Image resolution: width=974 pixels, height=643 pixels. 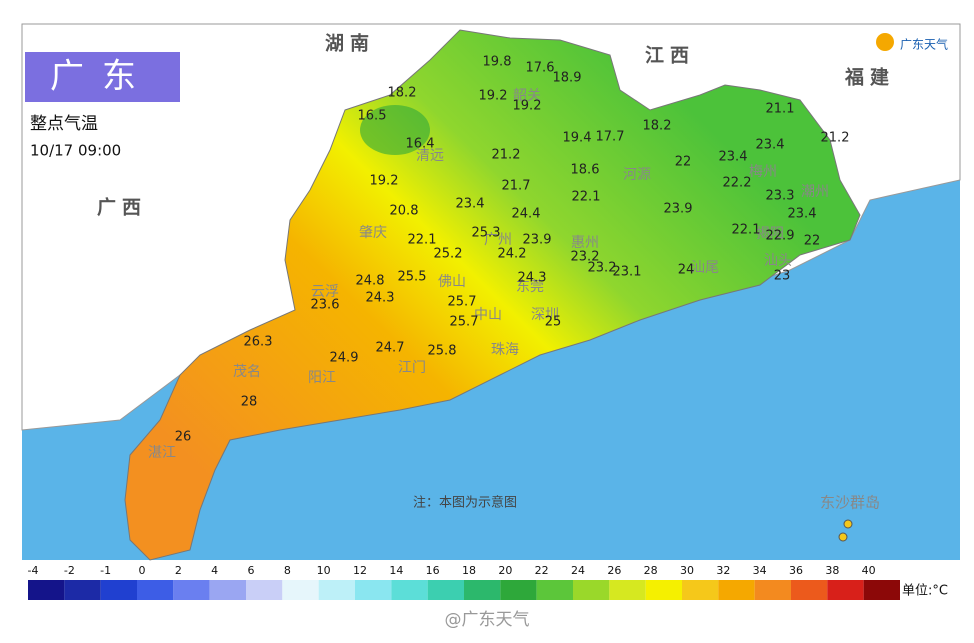 I want to click on colorbar-tick: 22, so click(x=542, y=570).